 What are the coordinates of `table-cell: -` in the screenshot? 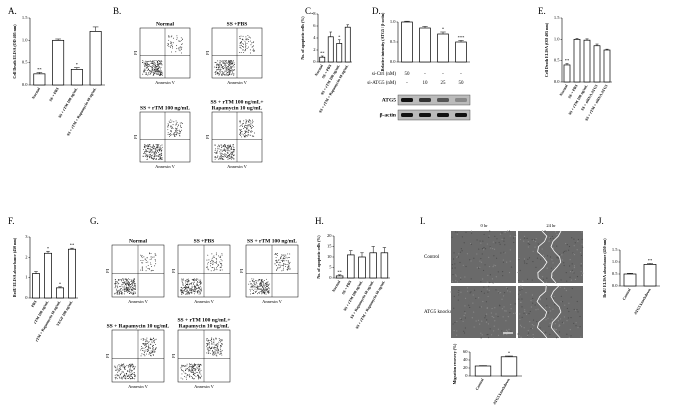 It's located at (461, 74).